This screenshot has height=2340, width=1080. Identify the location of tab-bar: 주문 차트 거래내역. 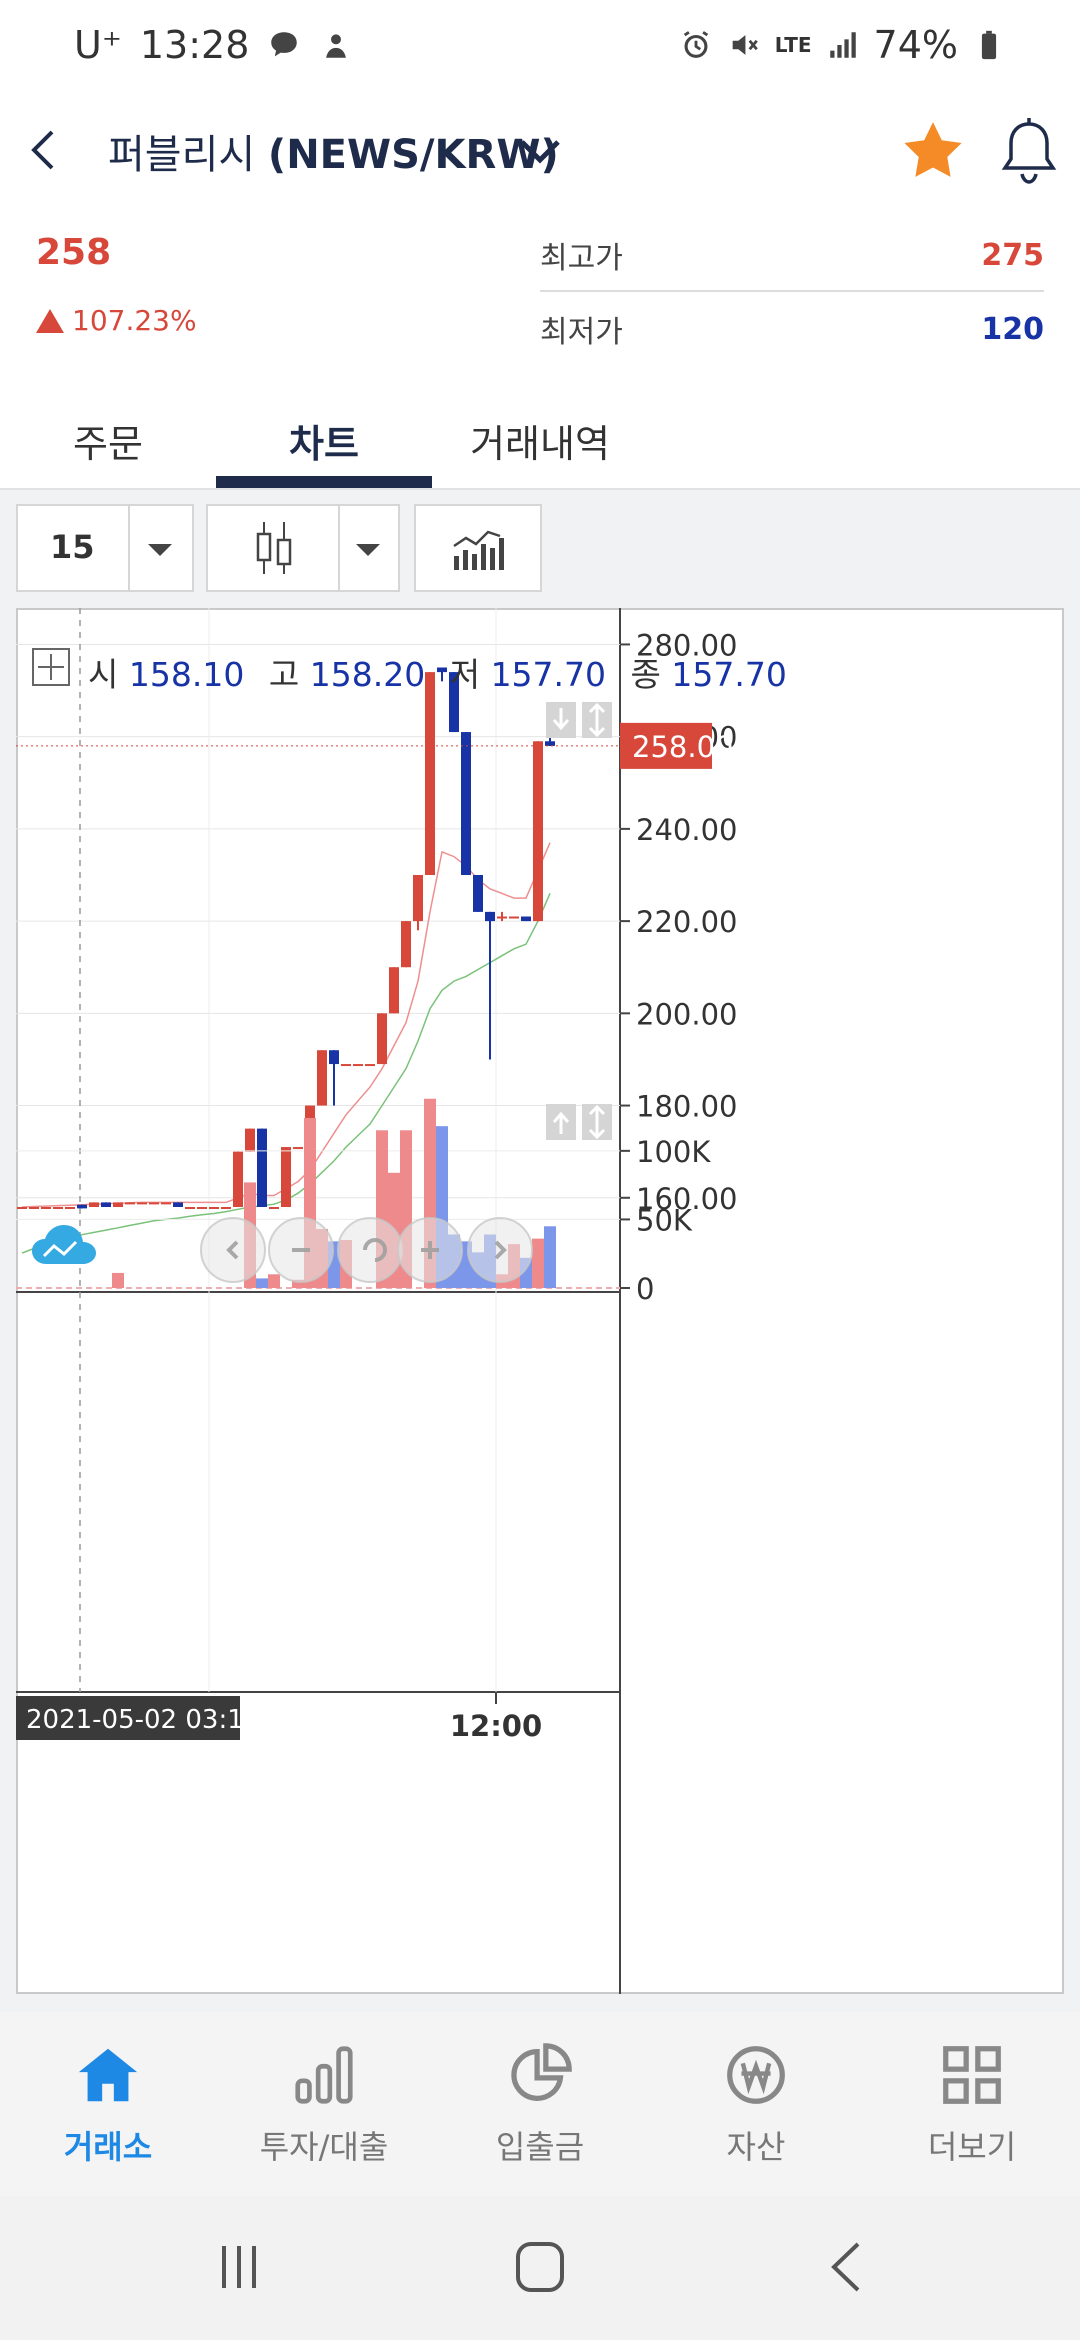
(540, 440).